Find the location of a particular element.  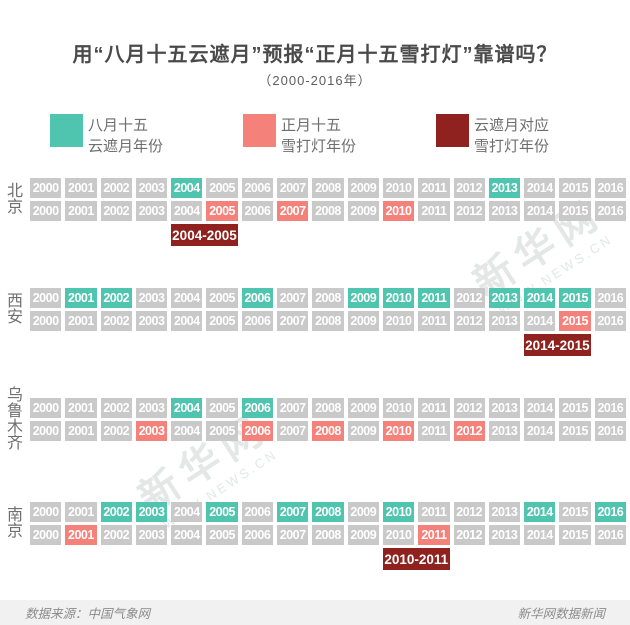

city-label: 南京 is located at coordinates (14, 523).